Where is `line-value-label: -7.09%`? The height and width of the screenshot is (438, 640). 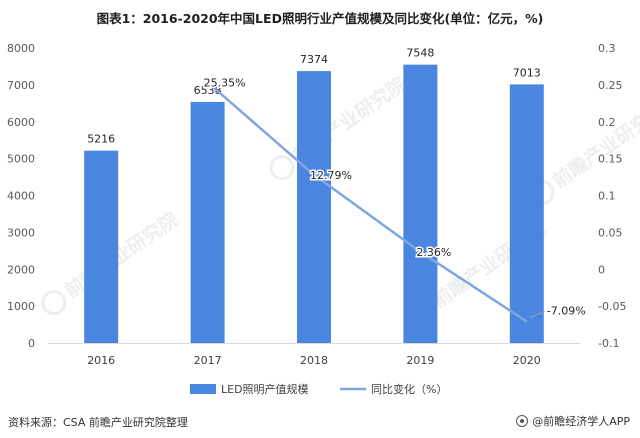 line-value-label: -7.09% is located at coordinates (566, 311).